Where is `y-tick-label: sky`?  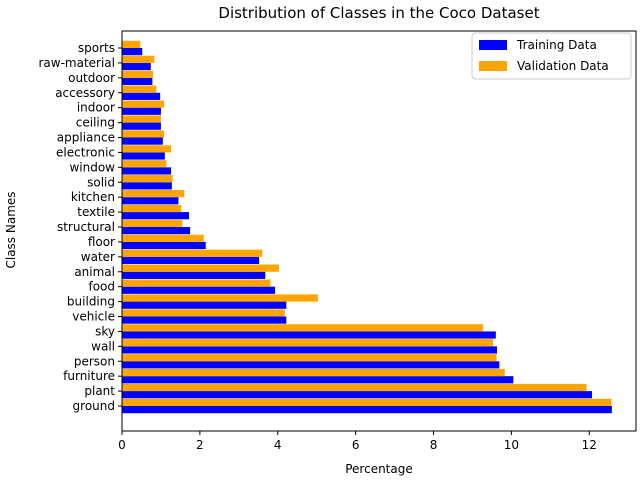
y-tick-label: sky is located at coordinates (105, 331).